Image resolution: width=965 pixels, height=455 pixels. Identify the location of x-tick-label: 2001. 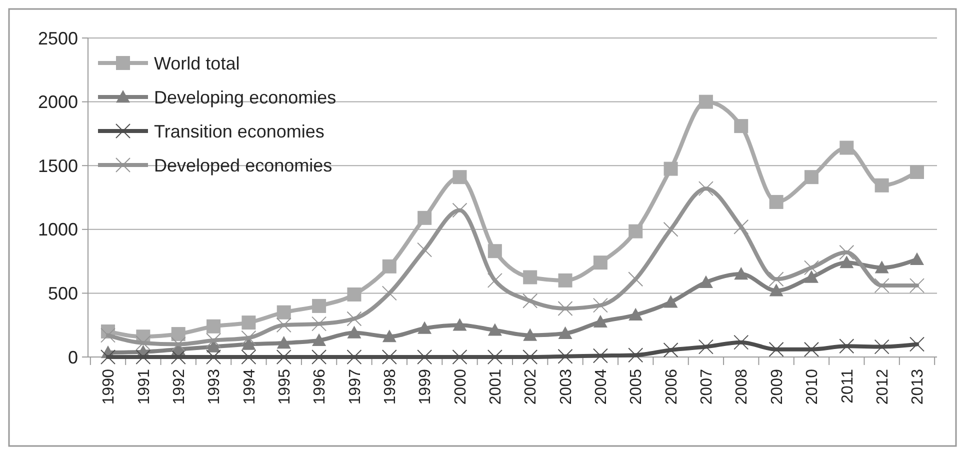
(496, 386).